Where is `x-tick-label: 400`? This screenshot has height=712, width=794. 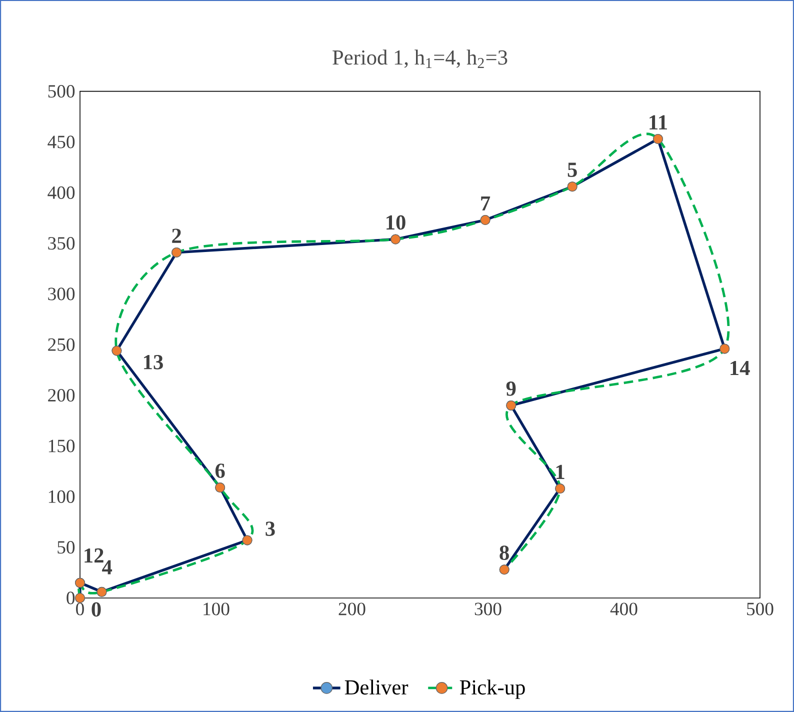 x-tick-label: 400 is located at coordinates (624, 609).